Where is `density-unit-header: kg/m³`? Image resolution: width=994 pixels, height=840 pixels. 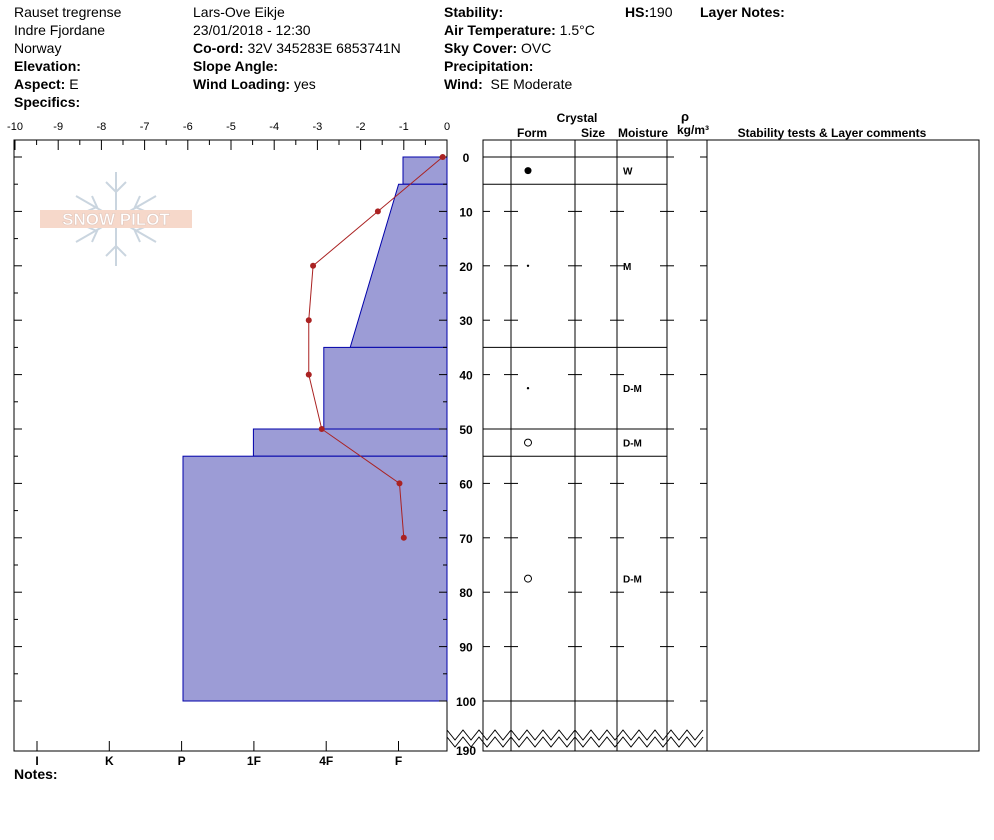
density-unit-header: kg/m³ is located at coordinates (693, 130).